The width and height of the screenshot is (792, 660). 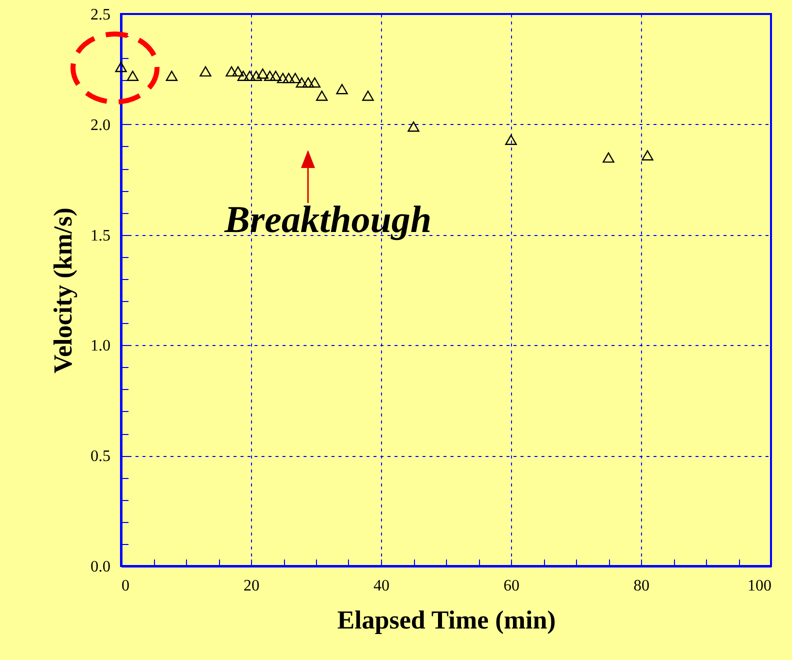 I want to click on y-tick-label: 0.5, so click(x=100, y=457).